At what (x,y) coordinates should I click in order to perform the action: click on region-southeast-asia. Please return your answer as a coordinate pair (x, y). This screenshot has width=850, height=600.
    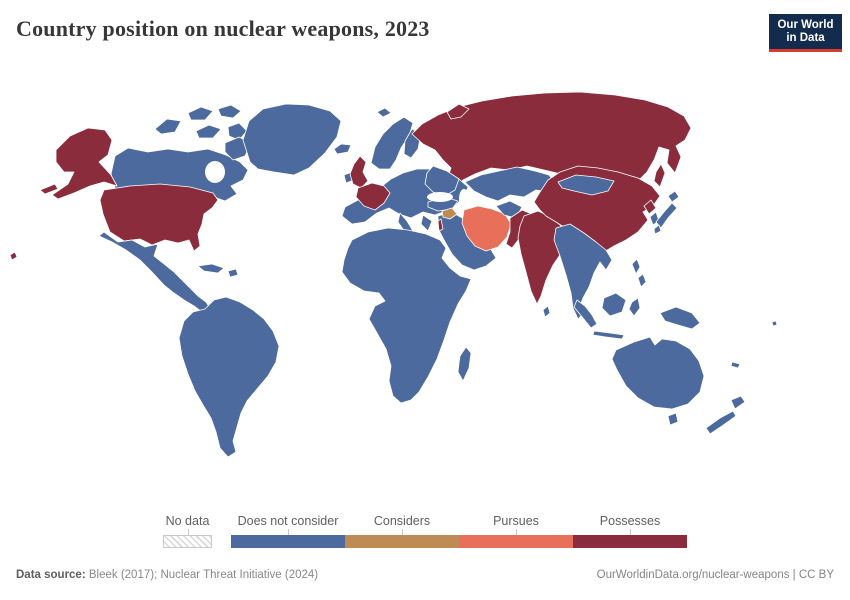
    Looking at the image, I should click on (583, 271).